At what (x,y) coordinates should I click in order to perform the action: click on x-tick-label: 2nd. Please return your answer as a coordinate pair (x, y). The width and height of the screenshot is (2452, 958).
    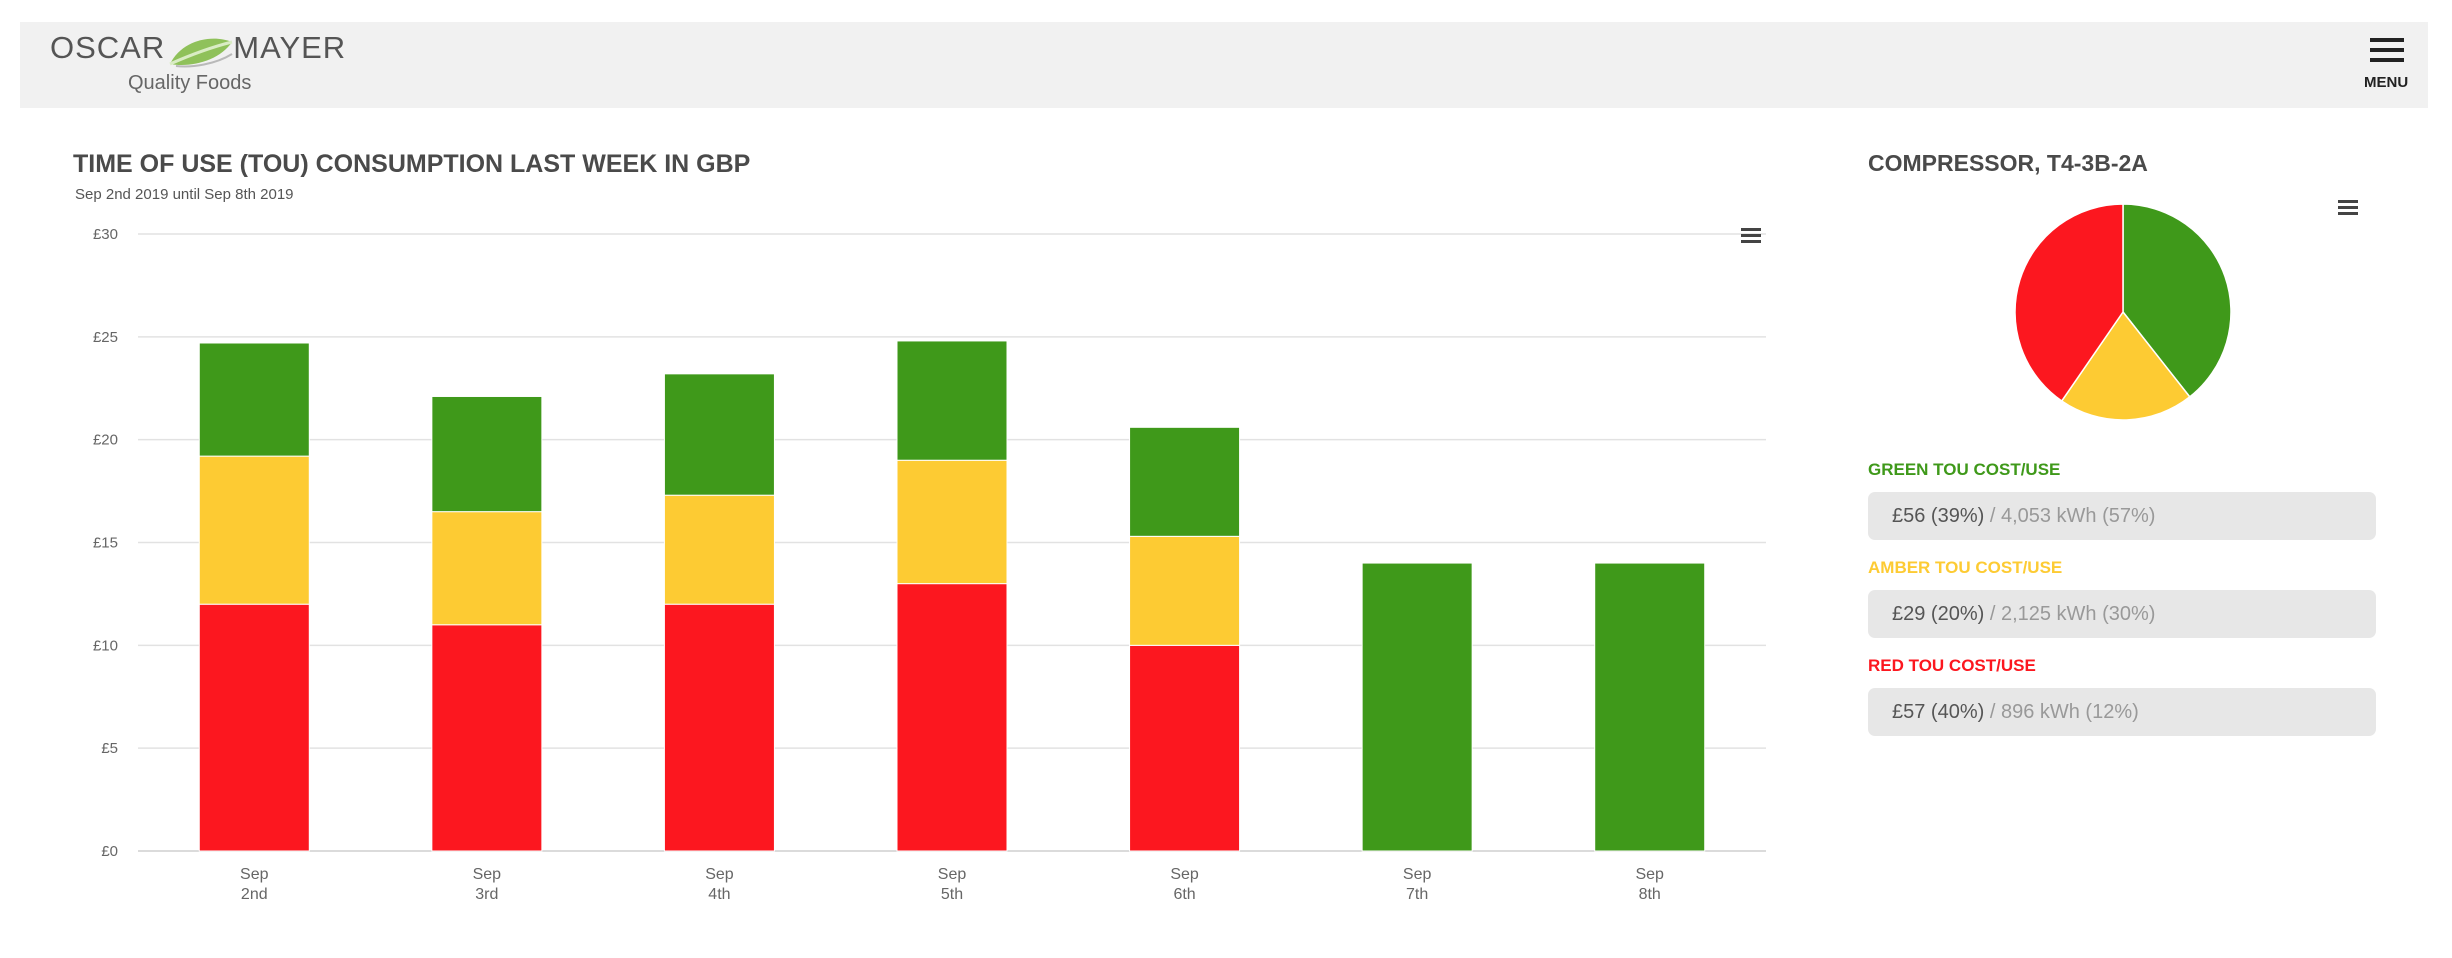
    Looking at the image, I should click on (254, 894).